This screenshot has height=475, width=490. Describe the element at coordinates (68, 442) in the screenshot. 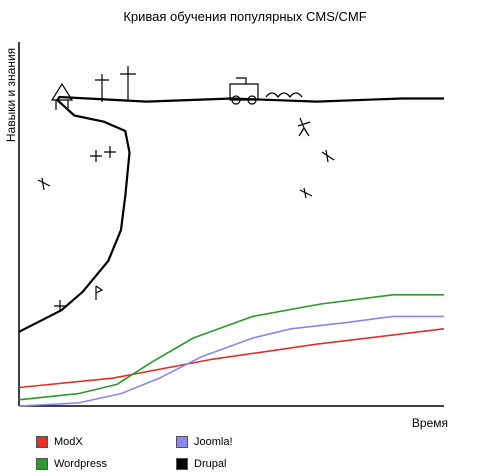

I see `legend-label-modx: ModX` at that location.